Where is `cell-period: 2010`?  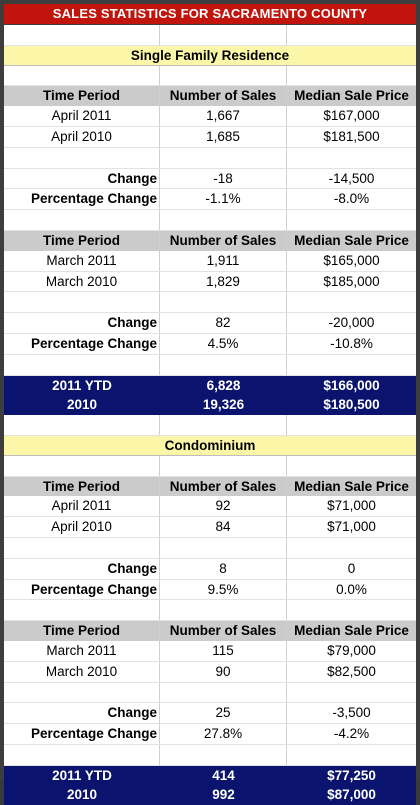 cell-period: 2010 is located at coordinates (82, 795).